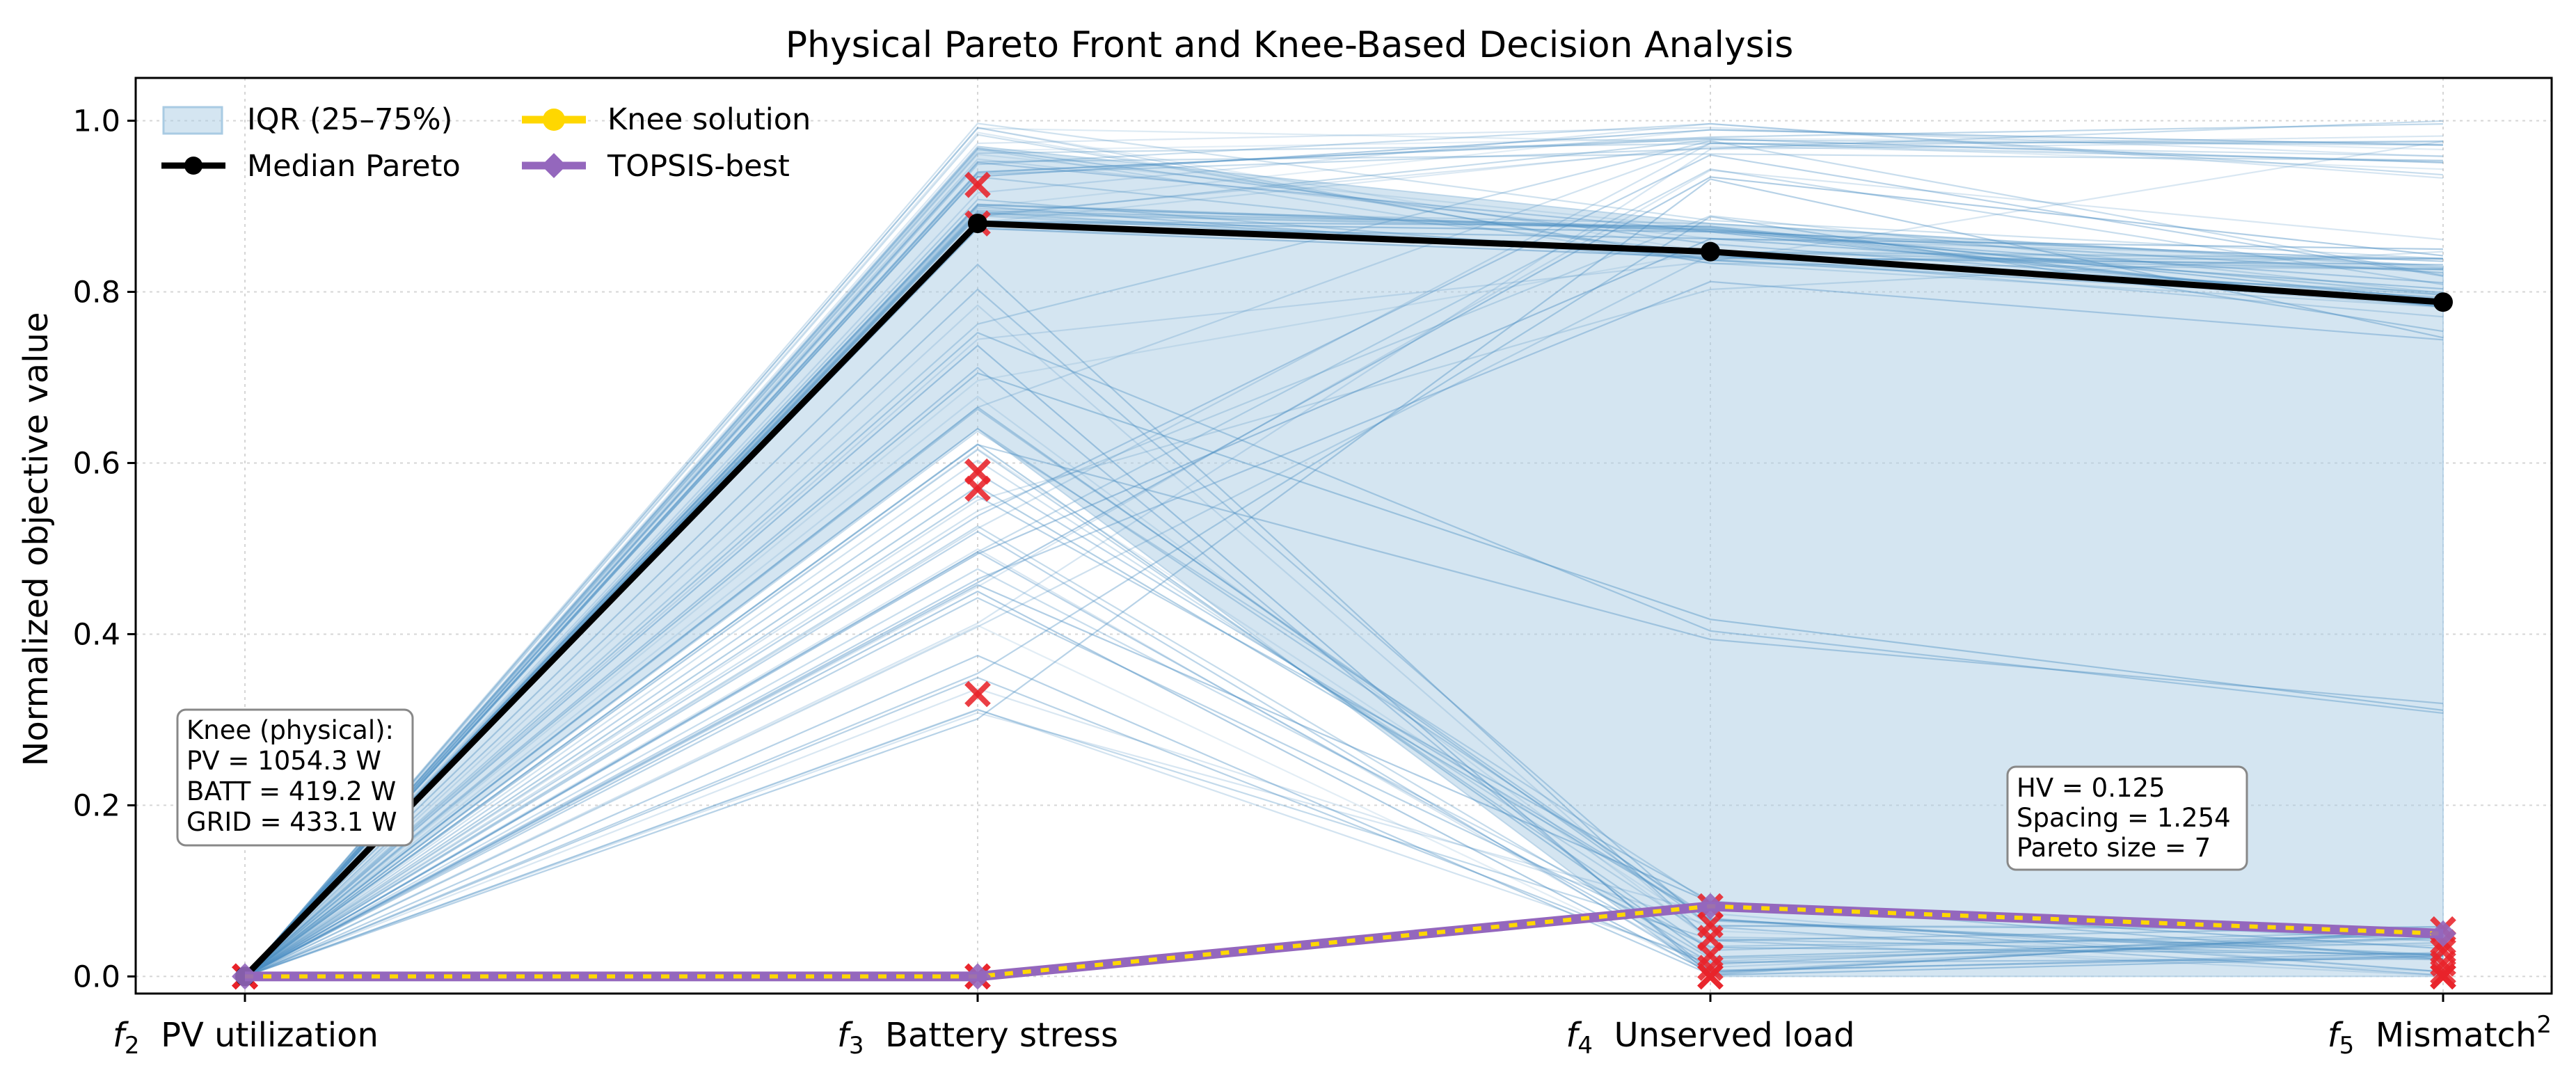  Describe the element at coordinates (554, 120) in the screenshot. I see `legend-knee-marker` at that location.